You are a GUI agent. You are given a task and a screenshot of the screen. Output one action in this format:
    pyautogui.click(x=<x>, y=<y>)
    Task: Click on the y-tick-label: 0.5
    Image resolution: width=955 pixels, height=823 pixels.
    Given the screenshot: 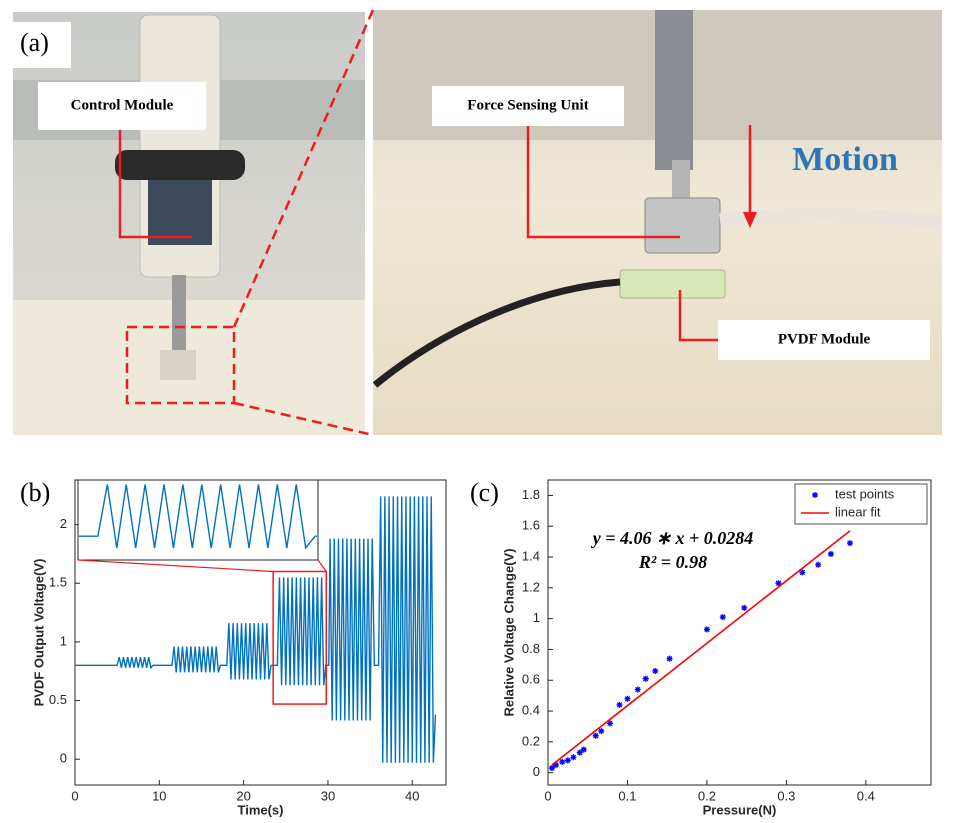 What is the action you would take?
    pyautogui.click(x=58, y=699)
    